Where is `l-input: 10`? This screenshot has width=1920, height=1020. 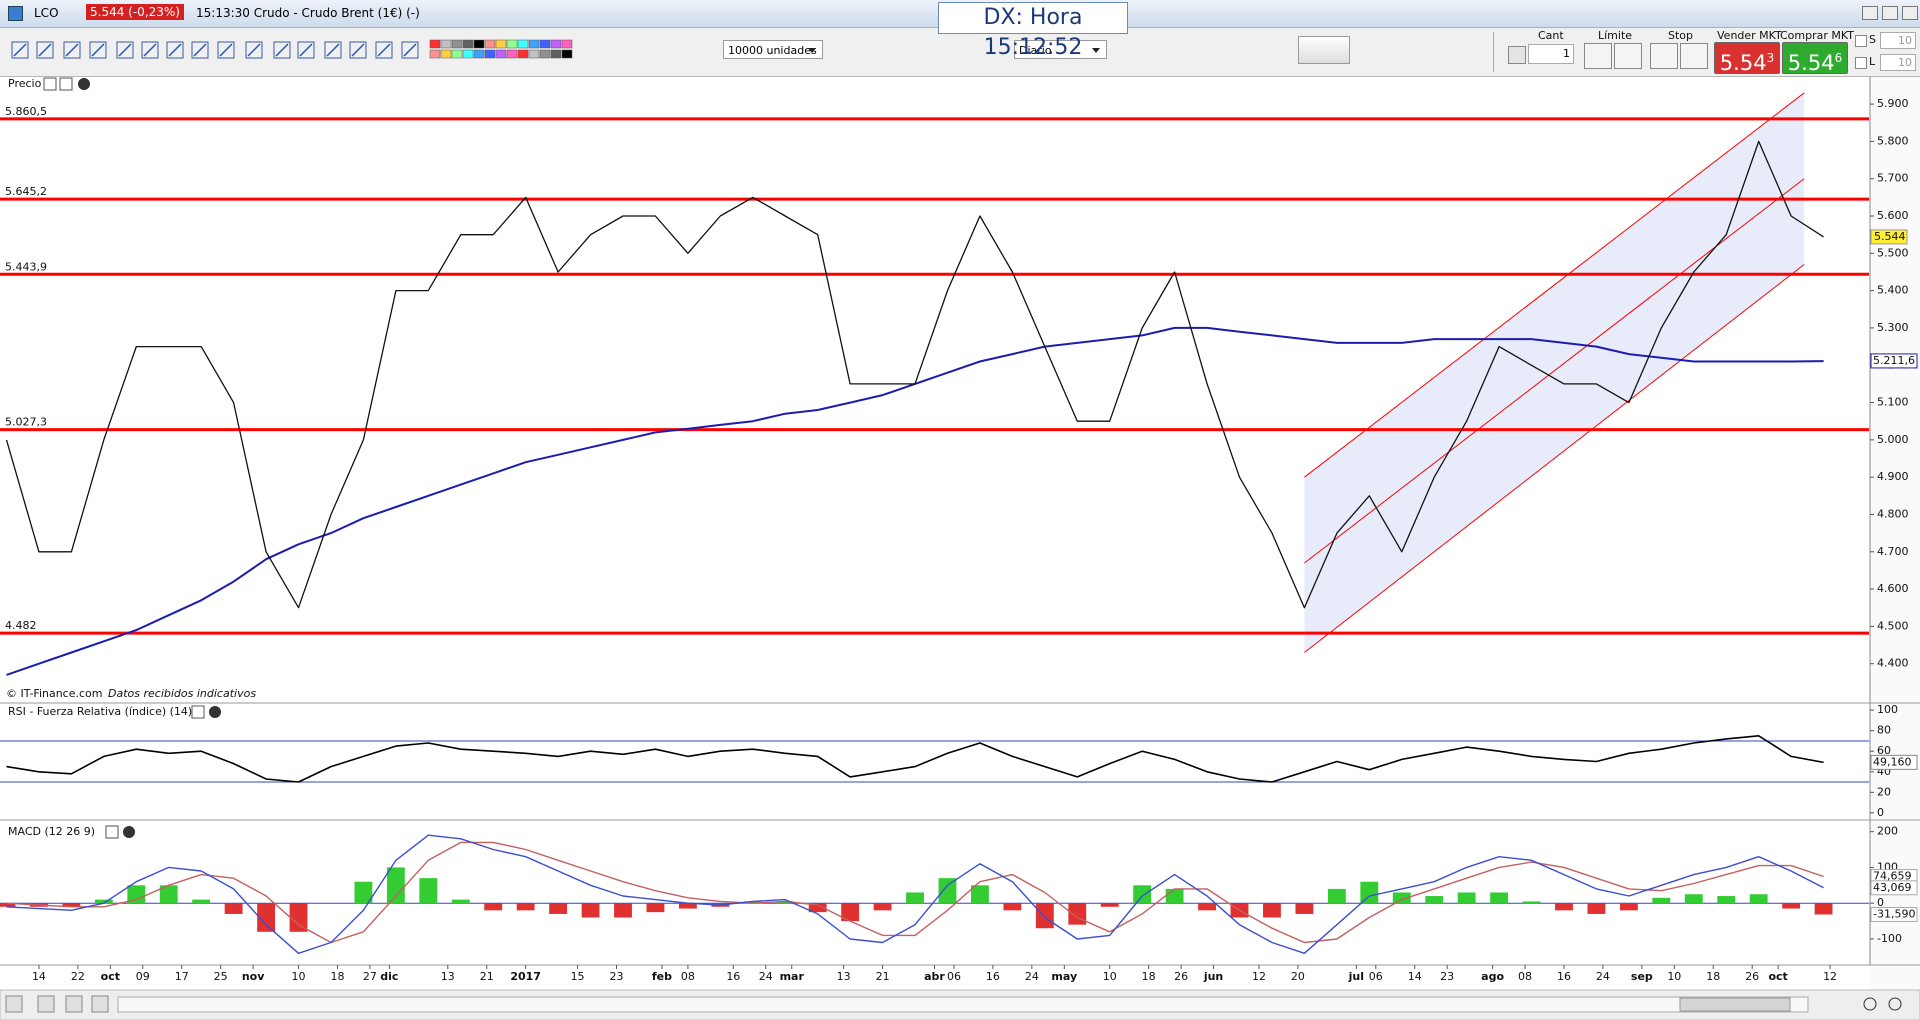
l-input: 10 is located at coordinates (1898, 62).